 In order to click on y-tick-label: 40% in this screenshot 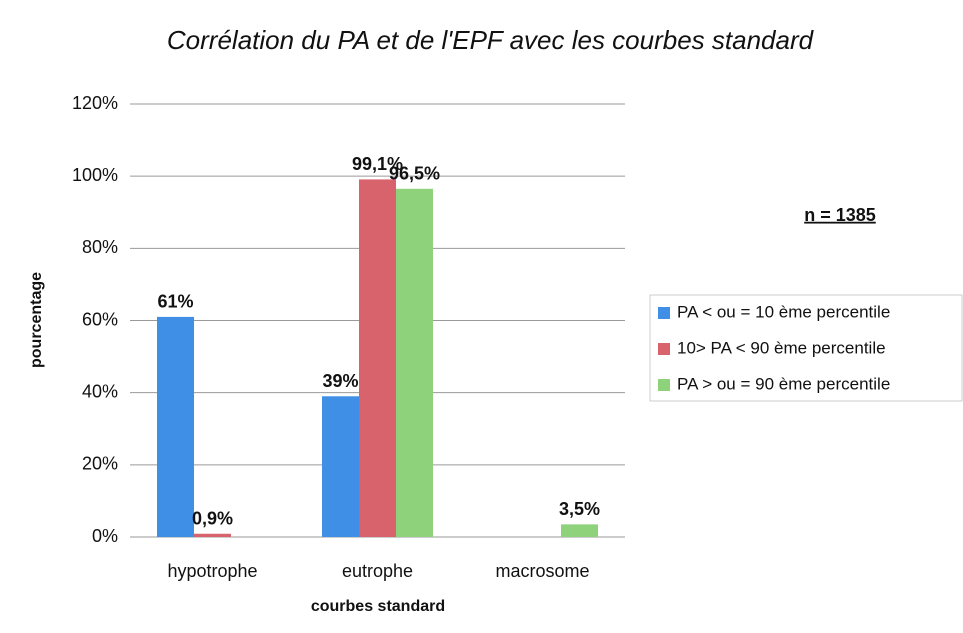, I will do `click(100, 391)`.